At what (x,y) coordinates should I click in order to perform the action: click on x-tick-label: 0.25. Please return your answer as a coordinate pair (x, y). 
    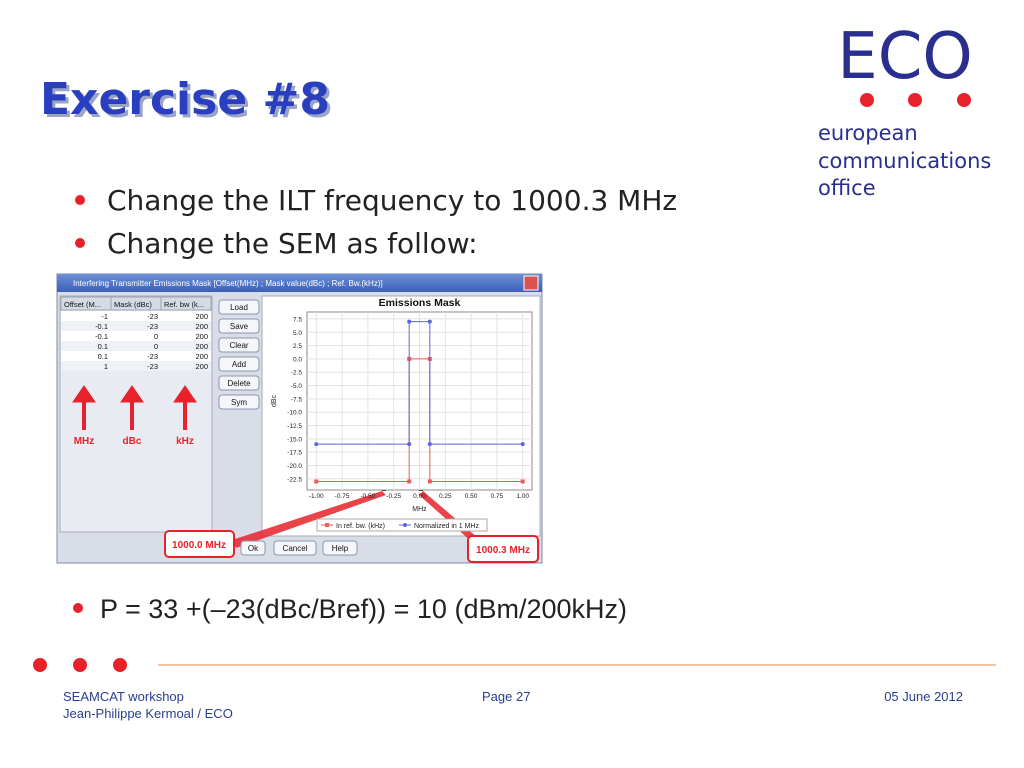
    Looking at the image, I should click on (445, 496).